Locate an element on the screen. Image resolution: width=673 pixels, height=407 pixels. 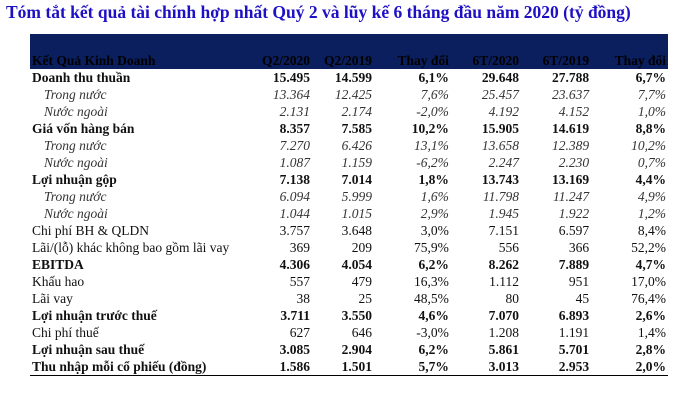
cell-value: -3,0% is located at coordinates (432, 332).